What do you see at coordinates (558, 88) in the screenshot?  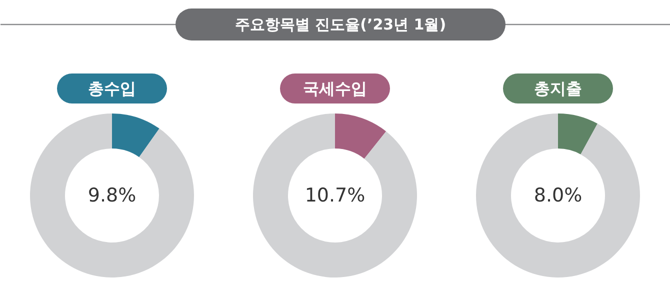 I see `chart-title: 총지출` at bounding box center [558, 88].